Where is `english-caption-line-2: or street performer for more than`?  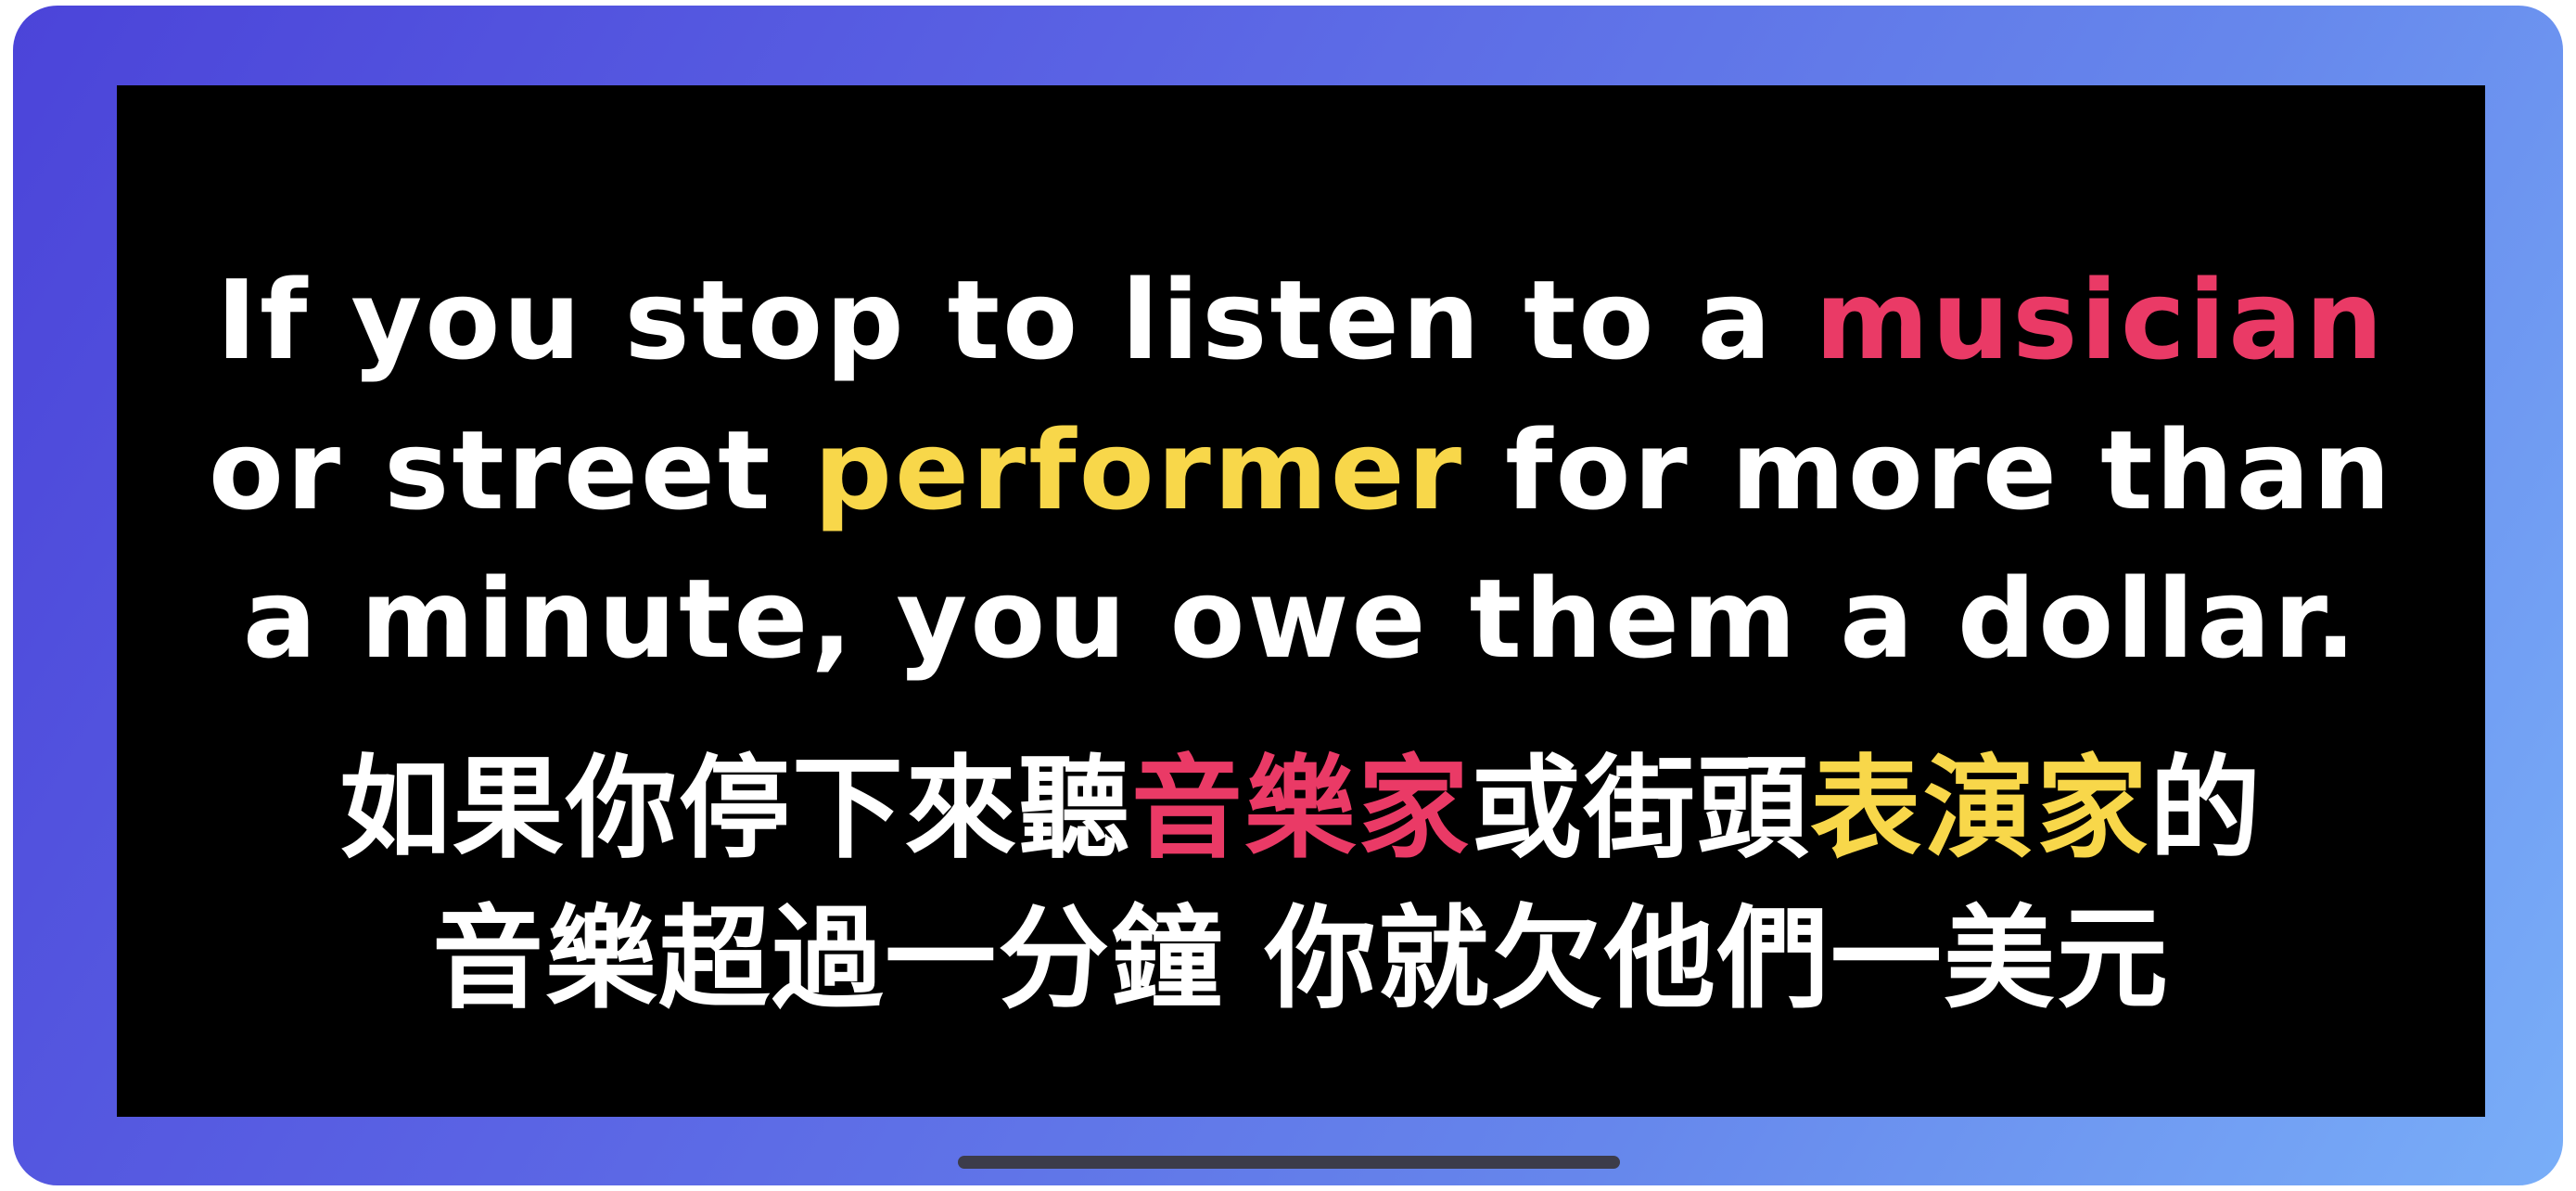 english-caption-line-2: or street performer for more than is located at coordinates (1301, 470).